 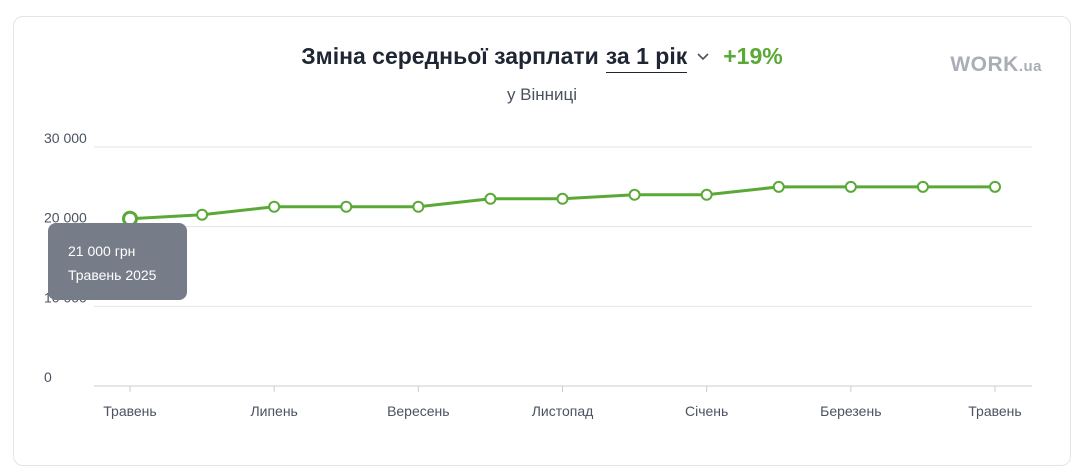 What do you see at coordinates (273, 411) in the screenshot?
I see `x-tick-label: Липень` at bounding box center [273, 411].